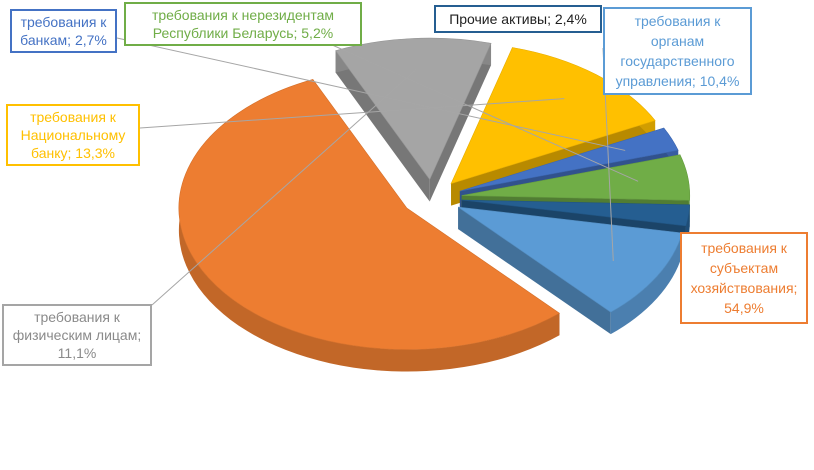 This screenshot has width=814, height=470. Describe the element at coordinates (576, 213) in the screenshot. I see `slice-other-assets-top` at that location.